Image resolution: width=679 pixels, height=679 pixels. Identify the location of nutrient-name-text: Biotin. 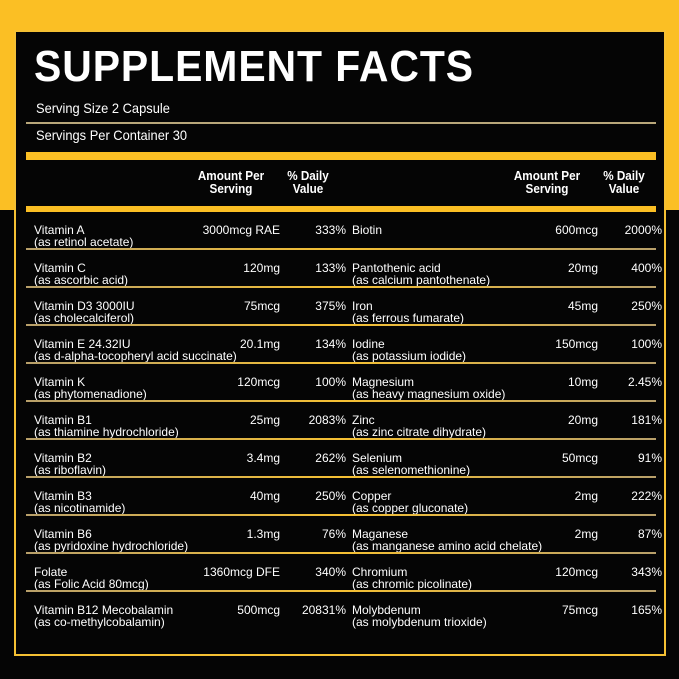
(367, 230).